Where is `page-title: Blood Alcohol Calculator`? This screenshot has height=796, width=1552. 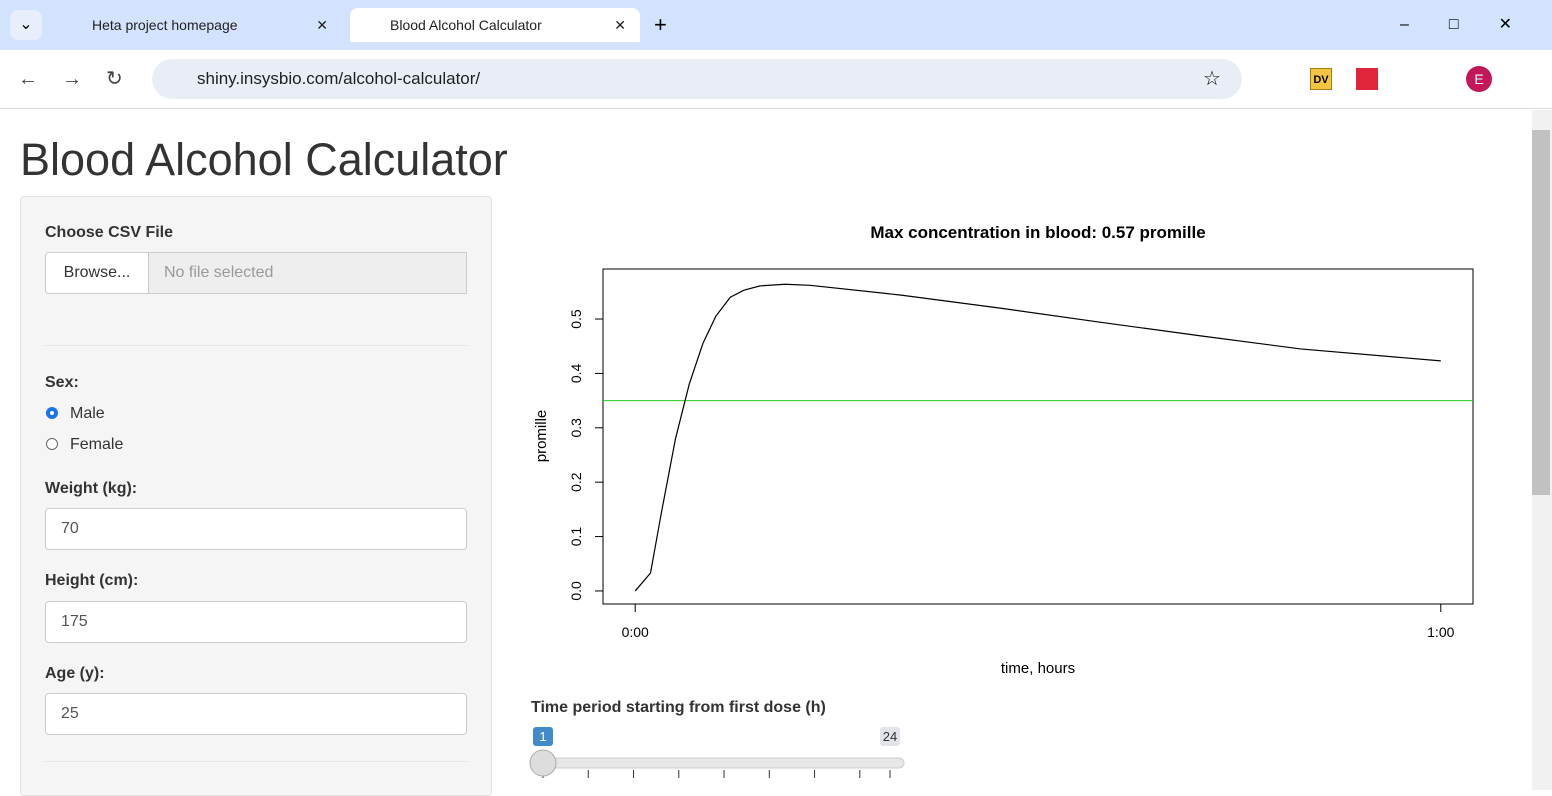
page-title: Blood Alcohol Calculator is located at coordinates (264, 159).